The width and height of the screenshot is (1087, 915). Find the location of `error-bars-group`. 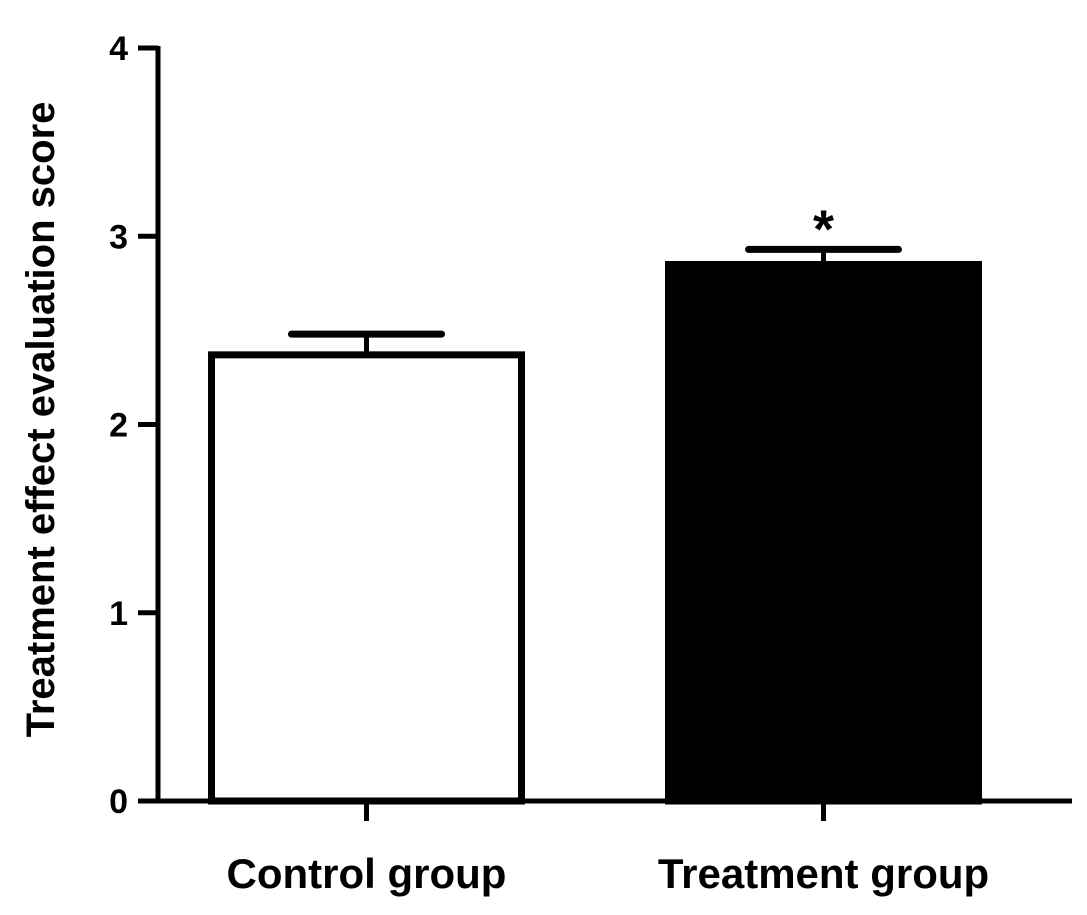

error-bars-group is located at coordinates (595, 300).